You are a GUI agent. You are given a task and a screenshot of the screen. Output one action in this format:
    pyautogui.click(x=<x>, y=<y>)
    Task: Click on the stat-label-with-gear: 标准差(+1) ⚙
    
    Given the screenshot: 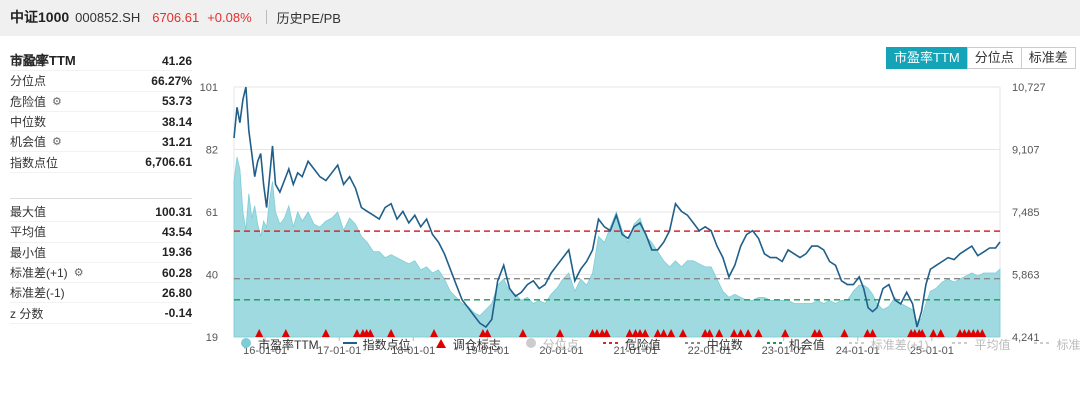 What is the action you would take?
    pyautogui.click(x=47, y=272)
    